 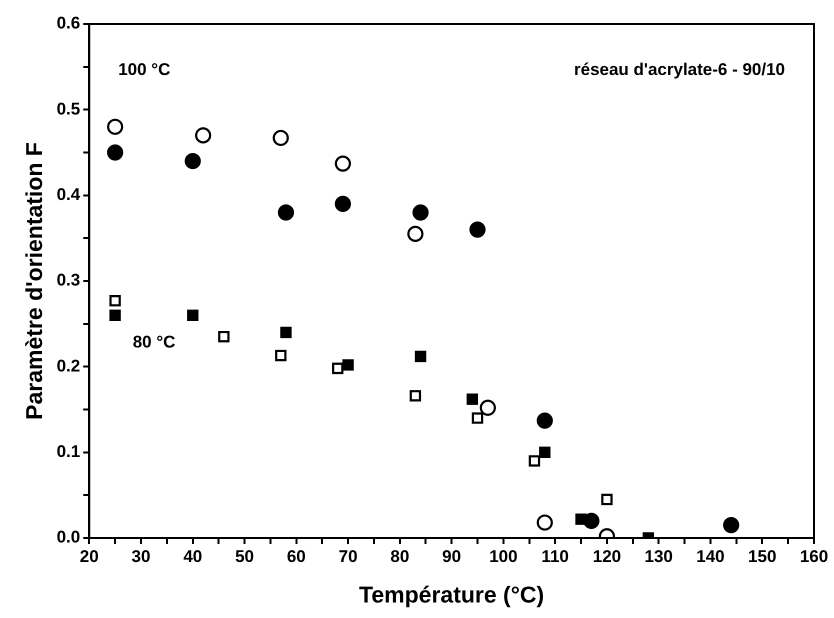 What do you see at coordinates (34, 281) in the screenshot?
I see `y-axis-title: Paramètre d'orientation F` at bounding box center [34, 281].